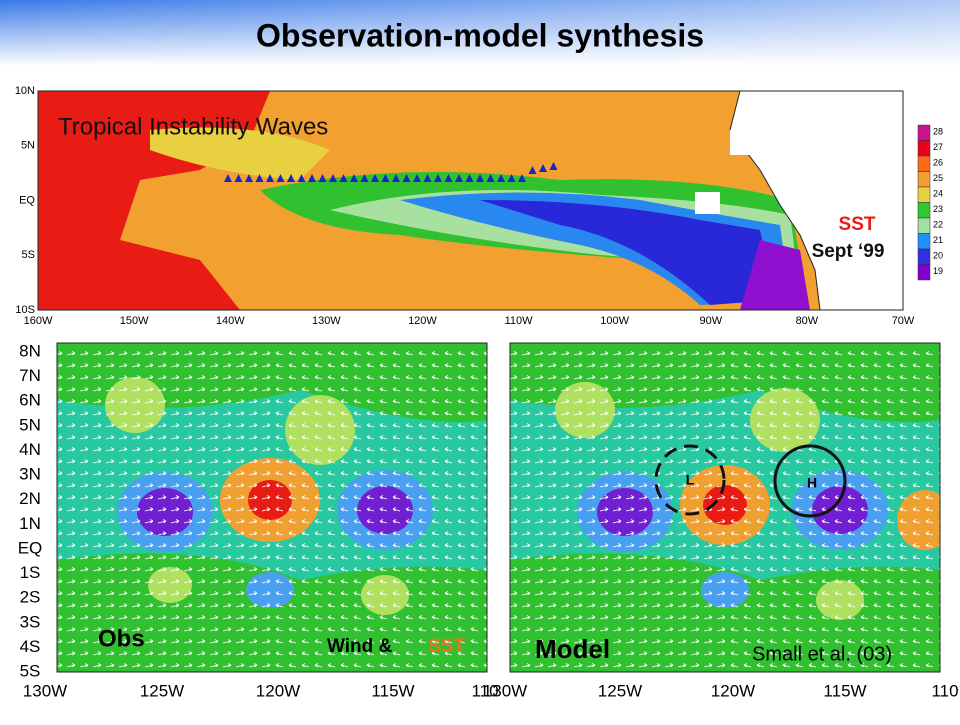 This screenshot has width=960, height=725. Describe the element at coordinates (134, 321) in the screenshot. I see `lon-label: 150W` at that location.